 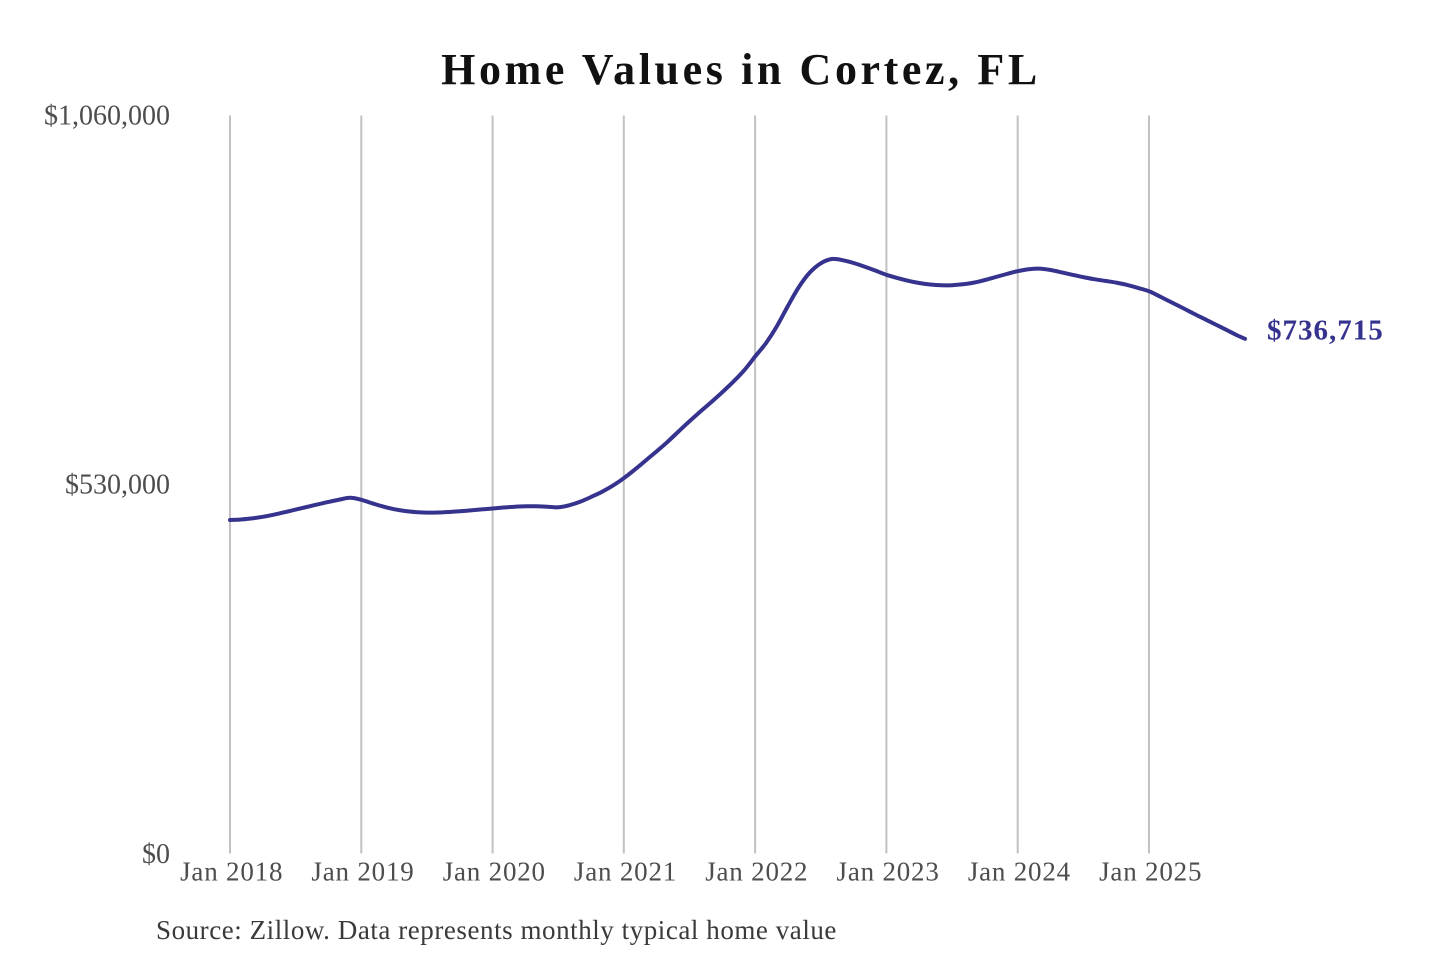 I want to click on svg-text: $530,000, so click(x=117, y=485).